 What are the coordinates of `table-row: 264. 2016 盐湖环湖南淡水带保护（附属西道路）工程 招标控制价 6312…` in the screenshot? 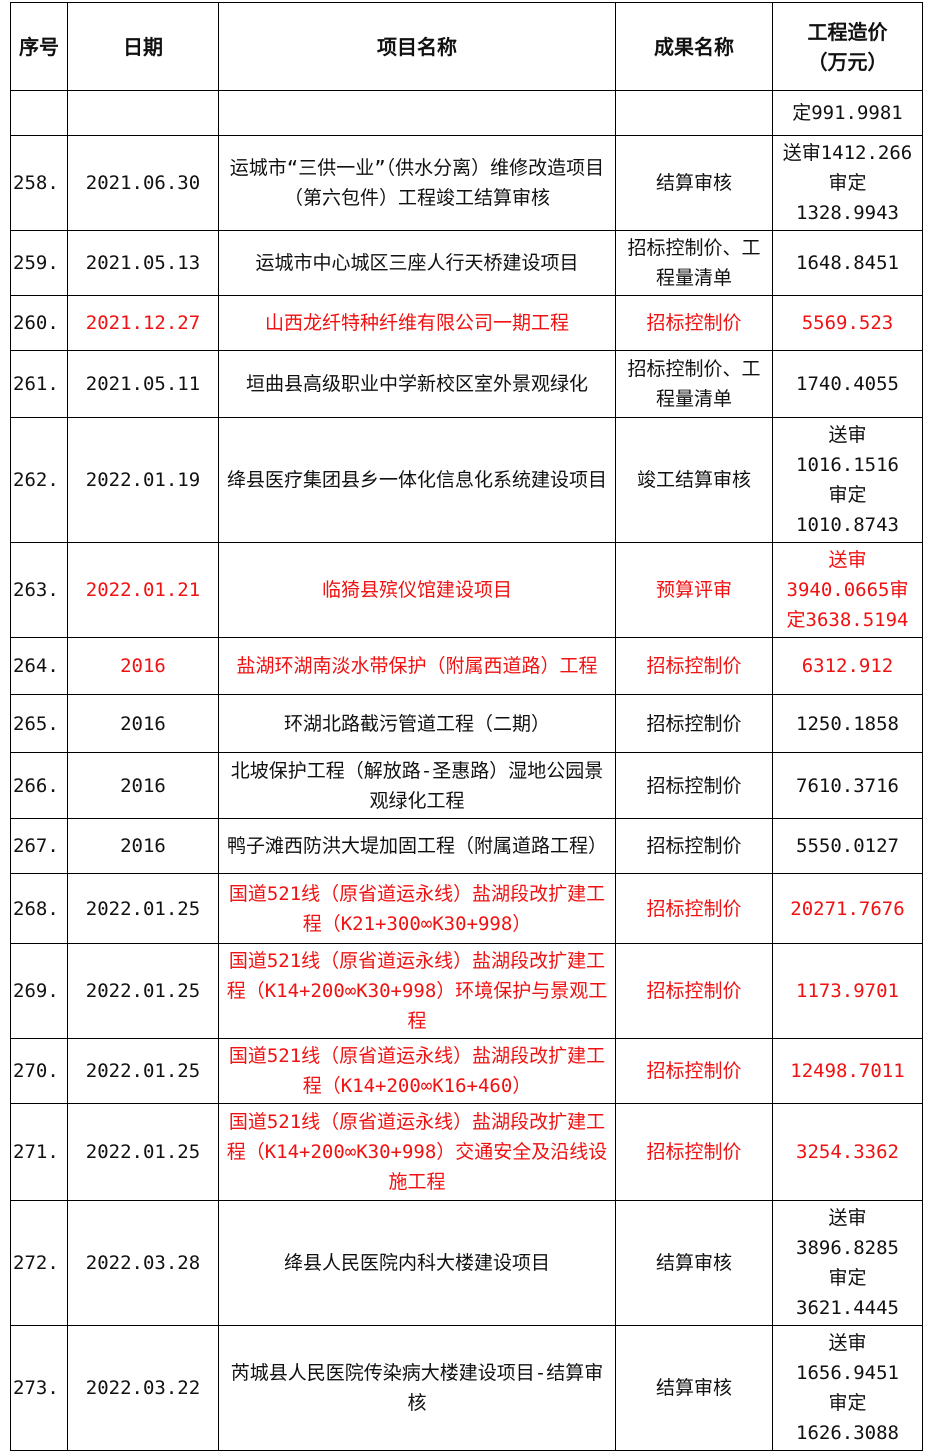 It's located at (466, 666).